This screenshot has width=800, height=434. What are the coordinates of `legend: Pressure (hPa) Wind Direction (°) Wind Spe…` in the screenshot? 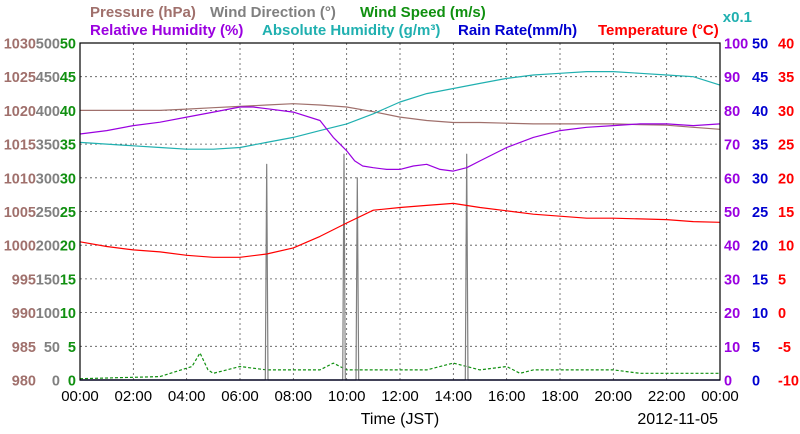 It's located at (421, 21).